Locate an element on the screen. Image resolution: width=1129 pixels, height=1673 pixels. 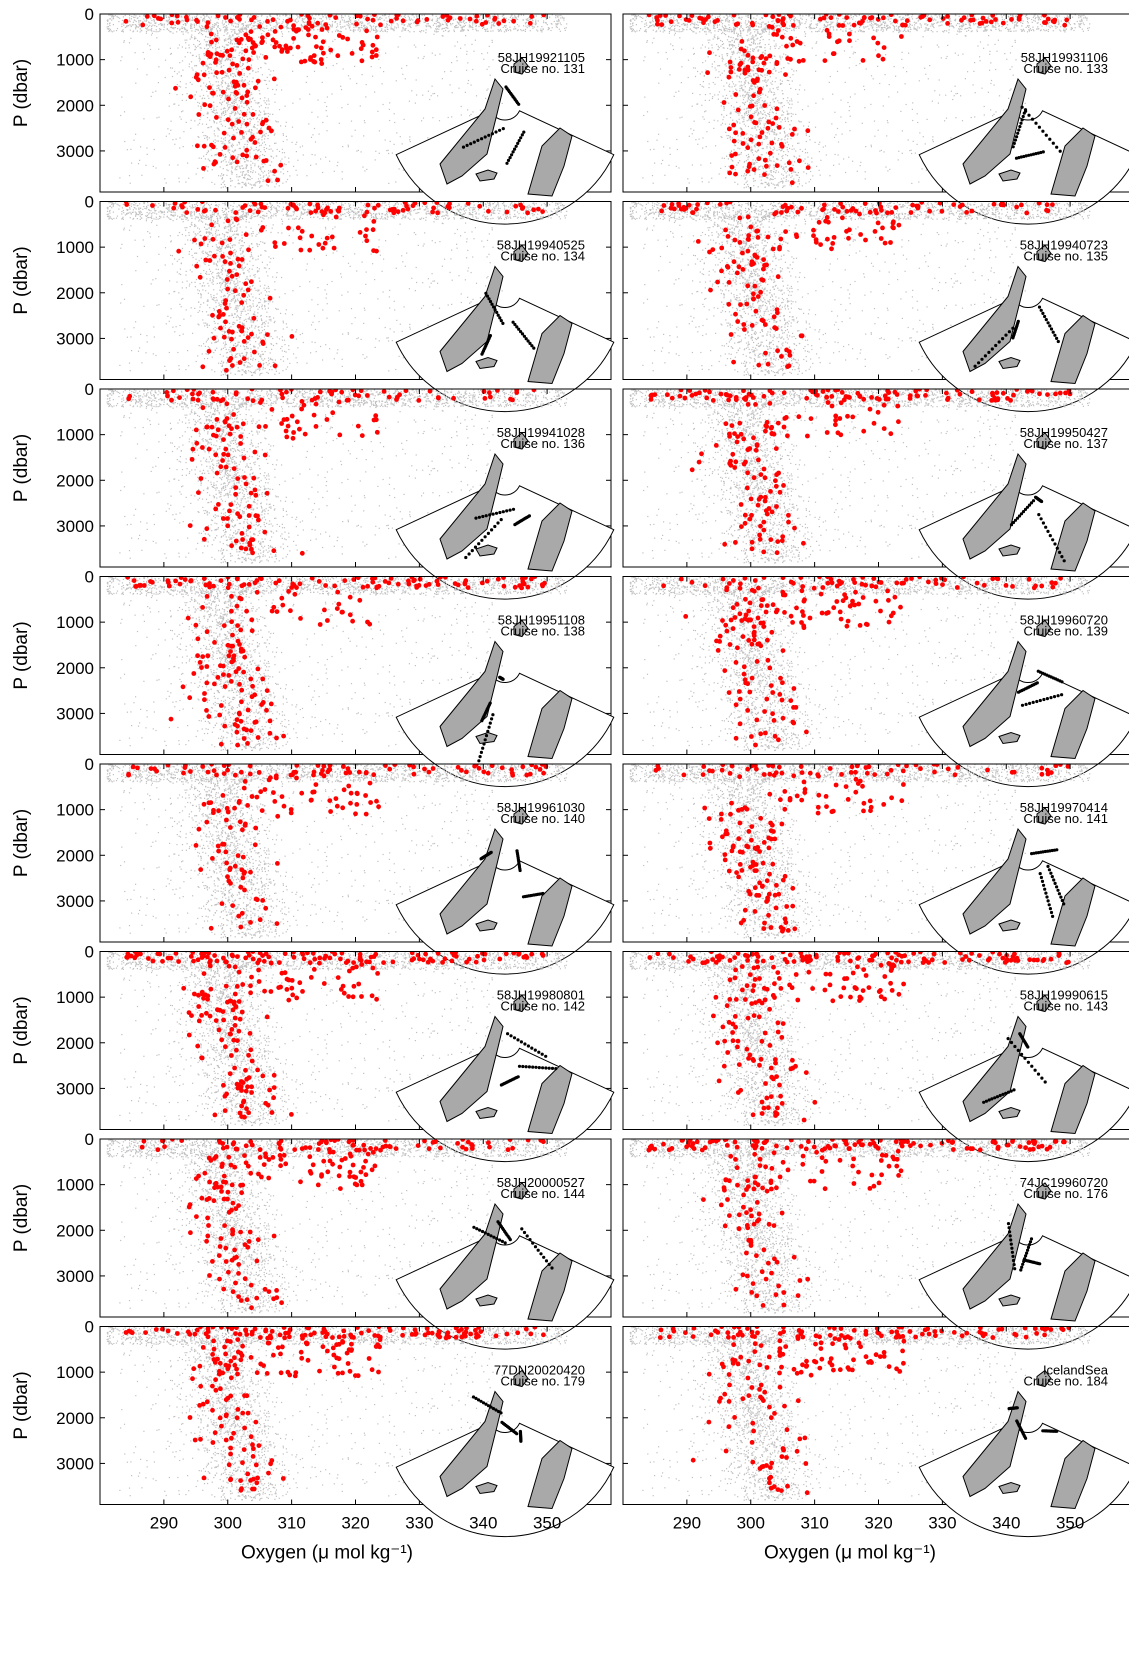
station-marker is located at coordinates (471, 144).